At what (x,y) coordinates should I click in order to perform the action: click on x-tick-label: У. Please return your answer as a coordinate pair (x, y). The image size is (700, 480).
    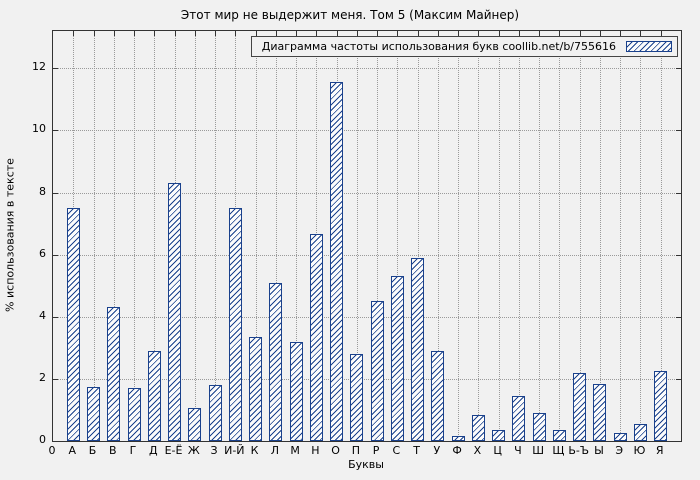
    Looking at the image, I should click on (437, 450).